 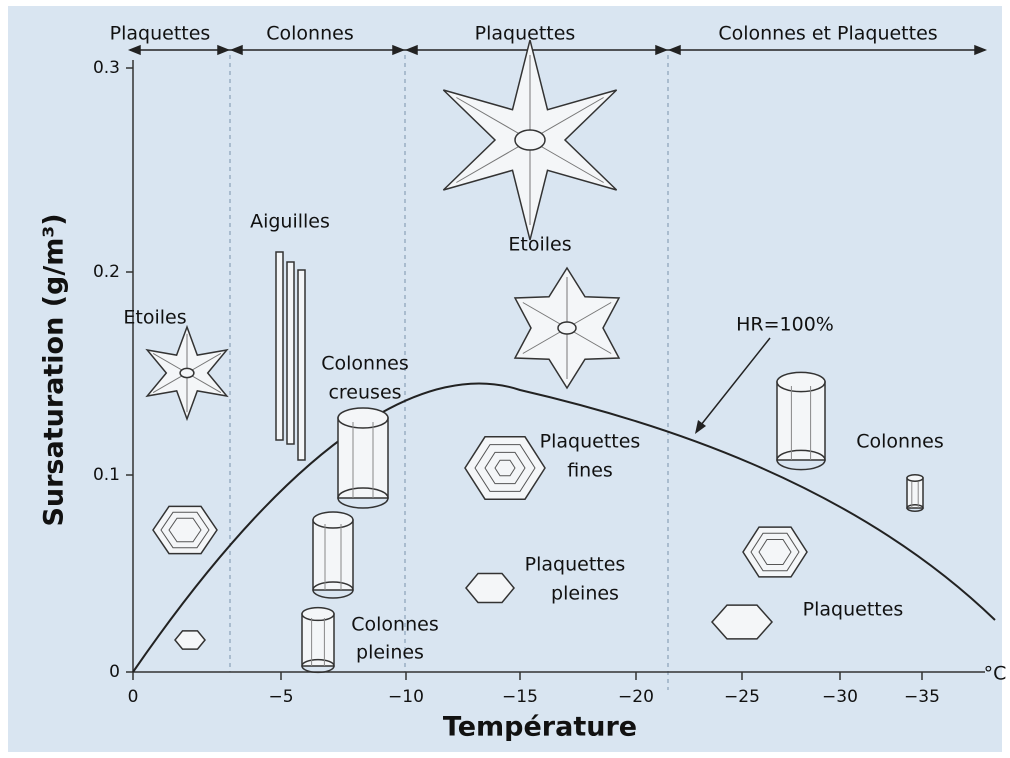 I want to click on regime-label: Colonnes, so click(x=309, y=34).